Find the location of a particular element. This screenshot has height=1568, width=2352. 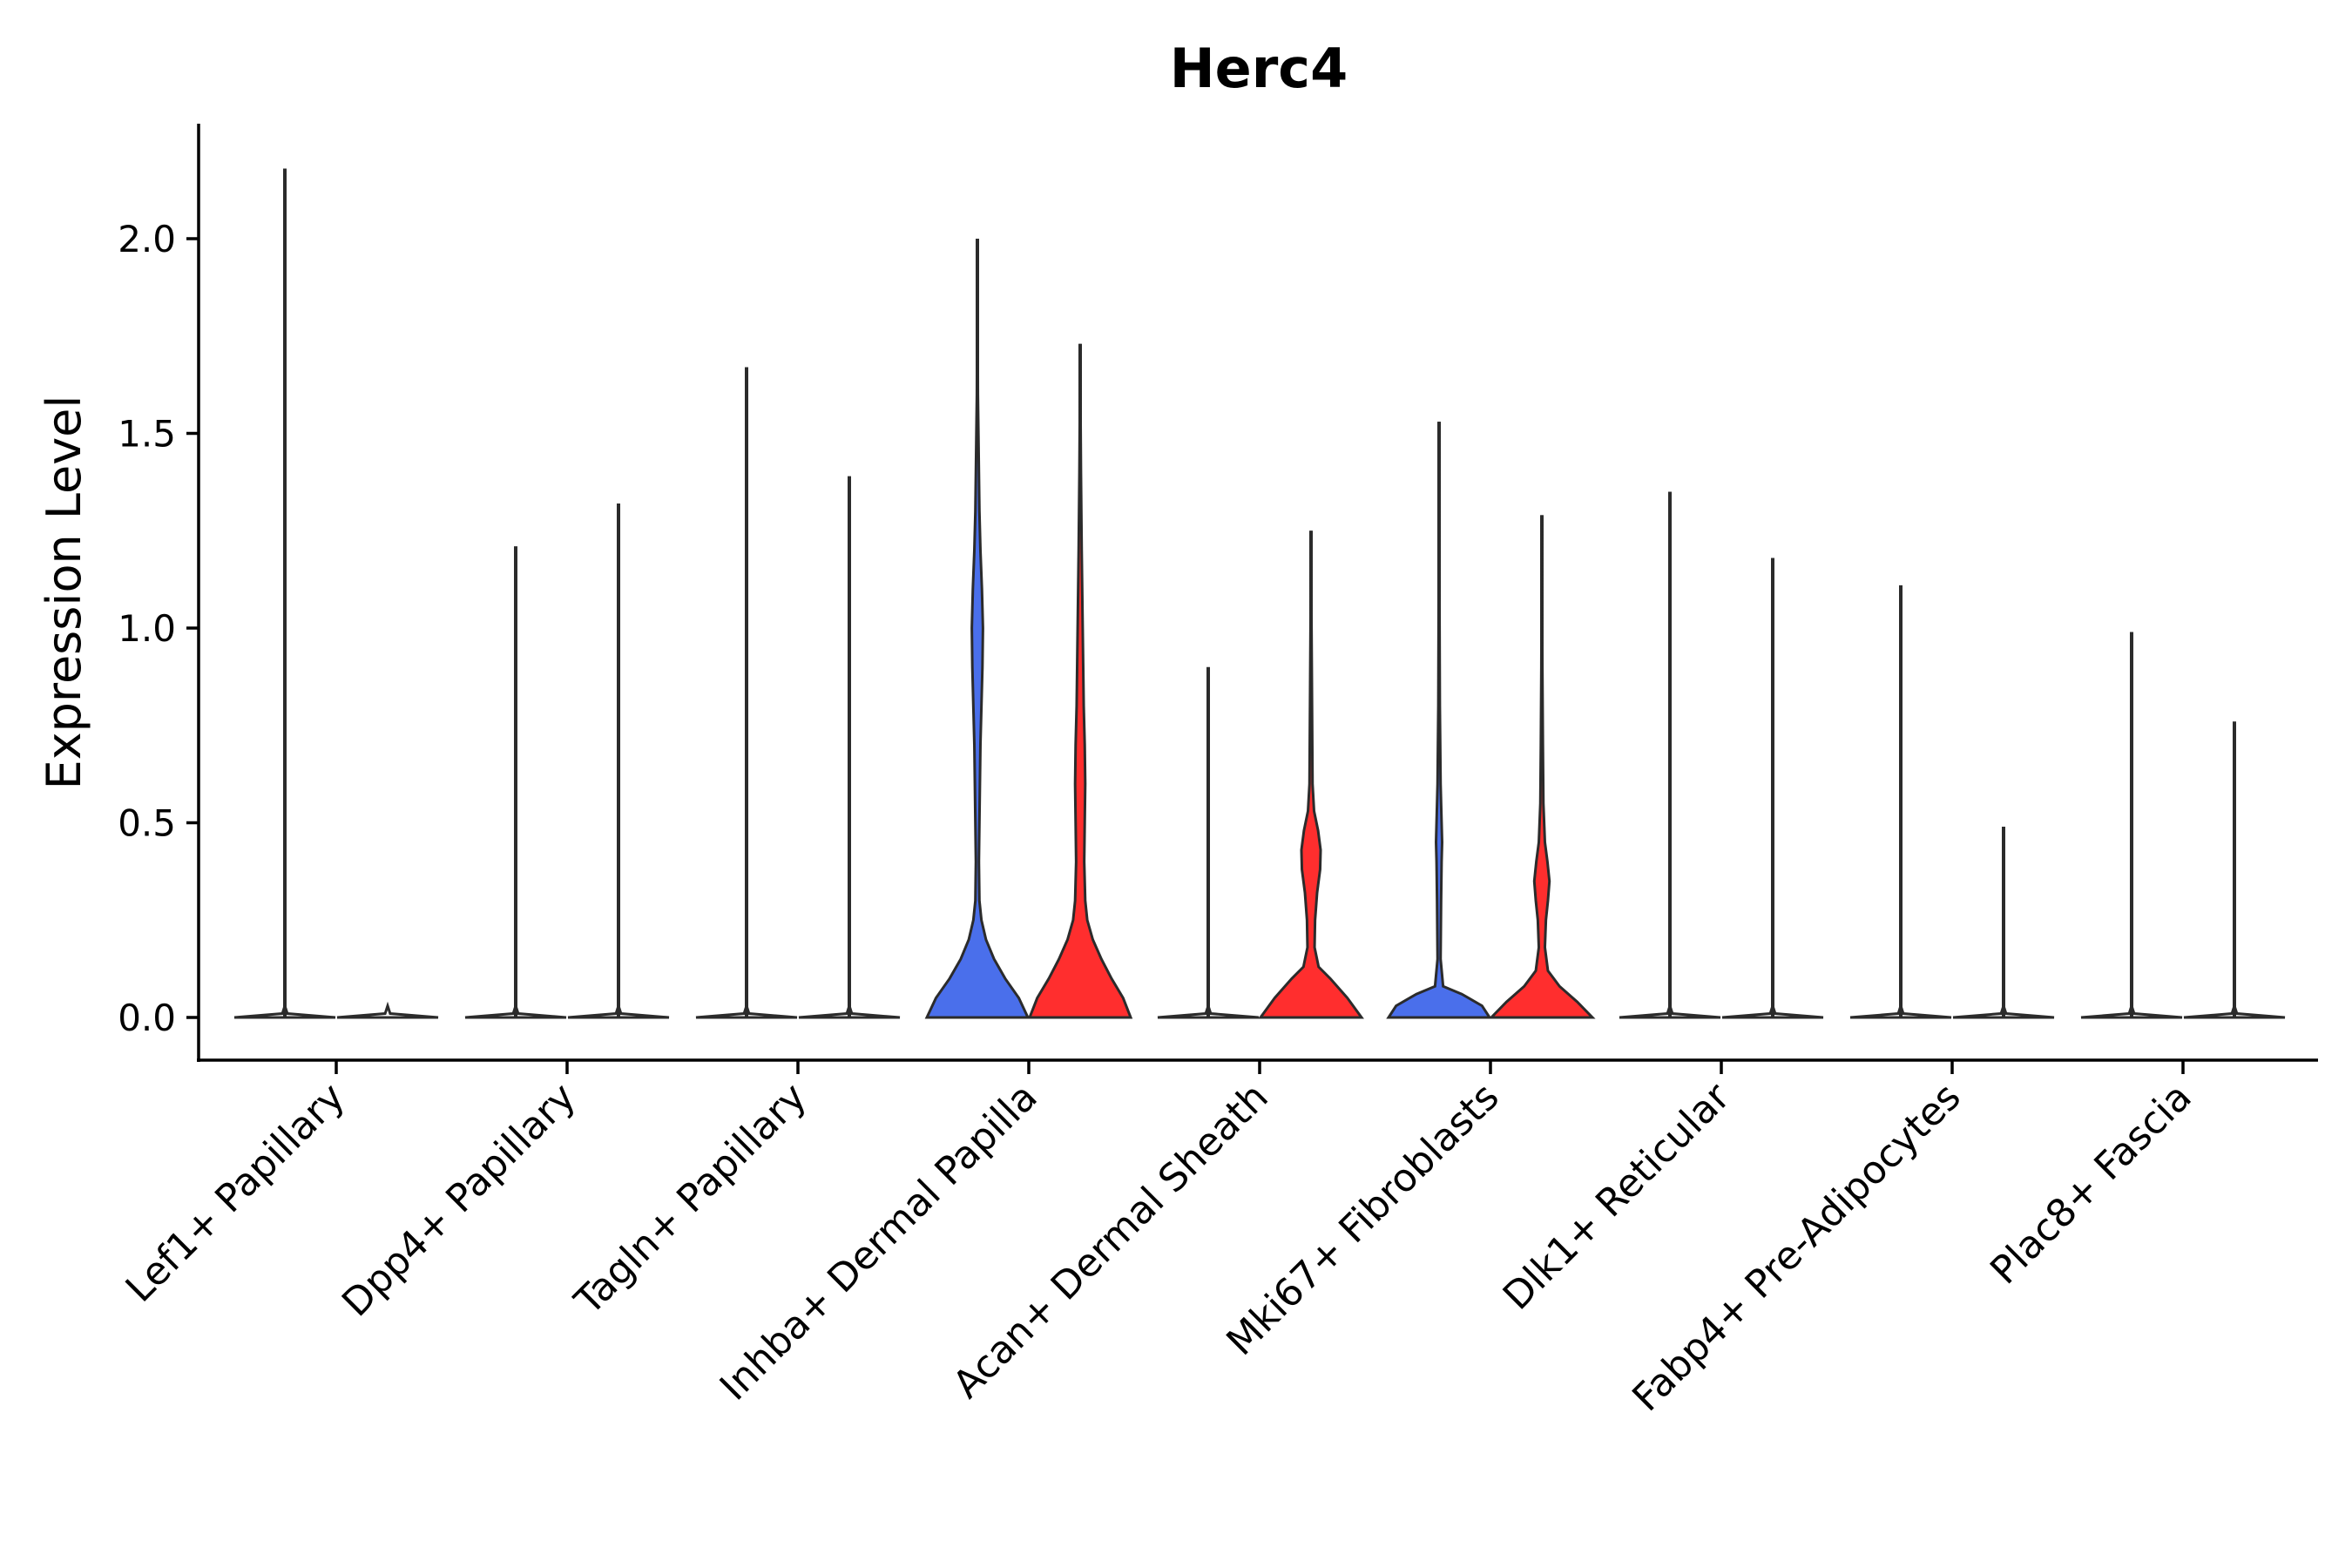

y-tick-label: 0.5 is located at coordinates (147, 823).